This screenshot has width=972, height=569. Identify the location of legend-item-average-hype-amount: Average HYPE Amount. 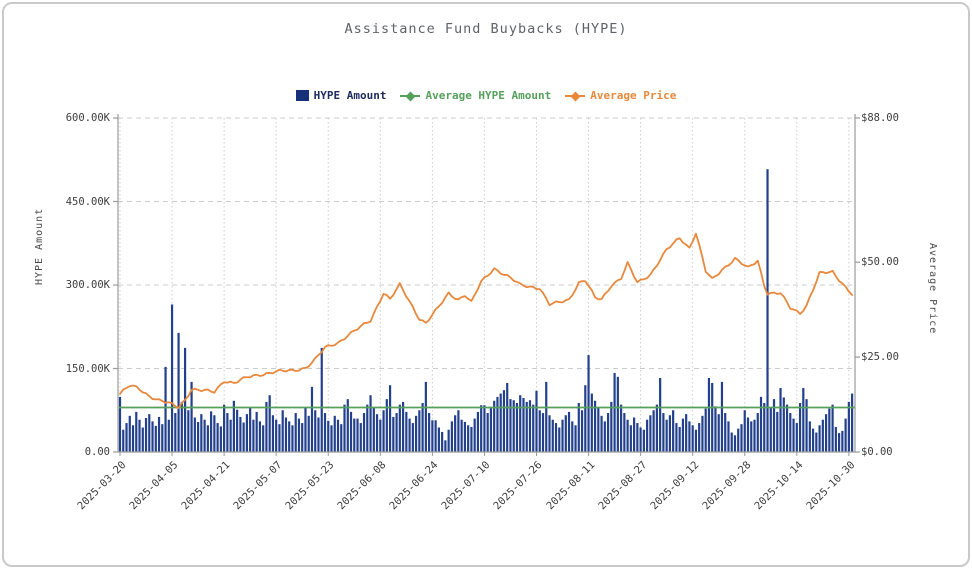
(475, 95).